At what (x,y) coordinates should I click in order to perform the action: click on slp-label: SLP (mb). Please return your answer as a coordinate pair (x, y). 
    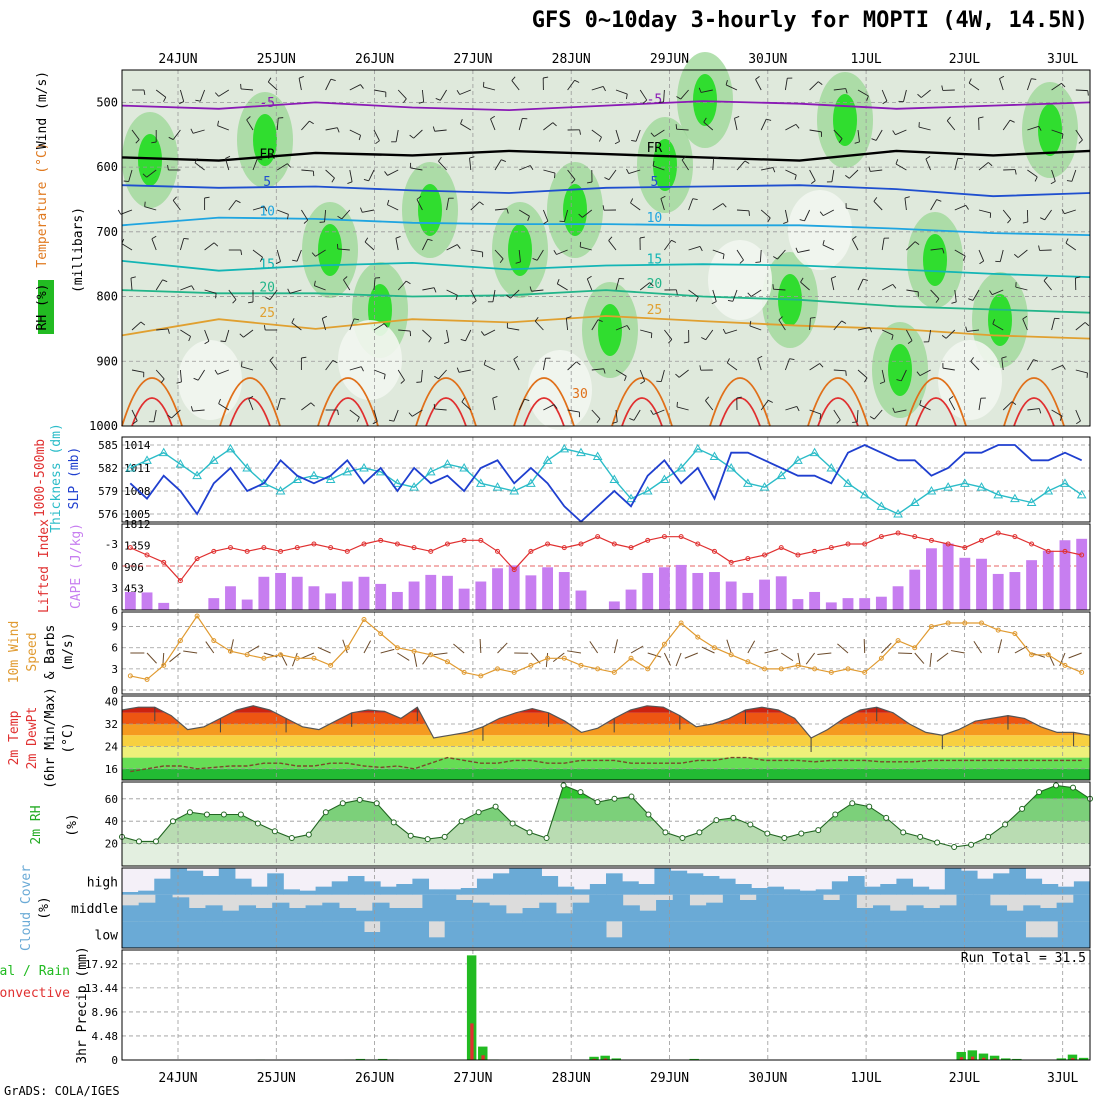
    Looking at the image, I should click on (74, 478).